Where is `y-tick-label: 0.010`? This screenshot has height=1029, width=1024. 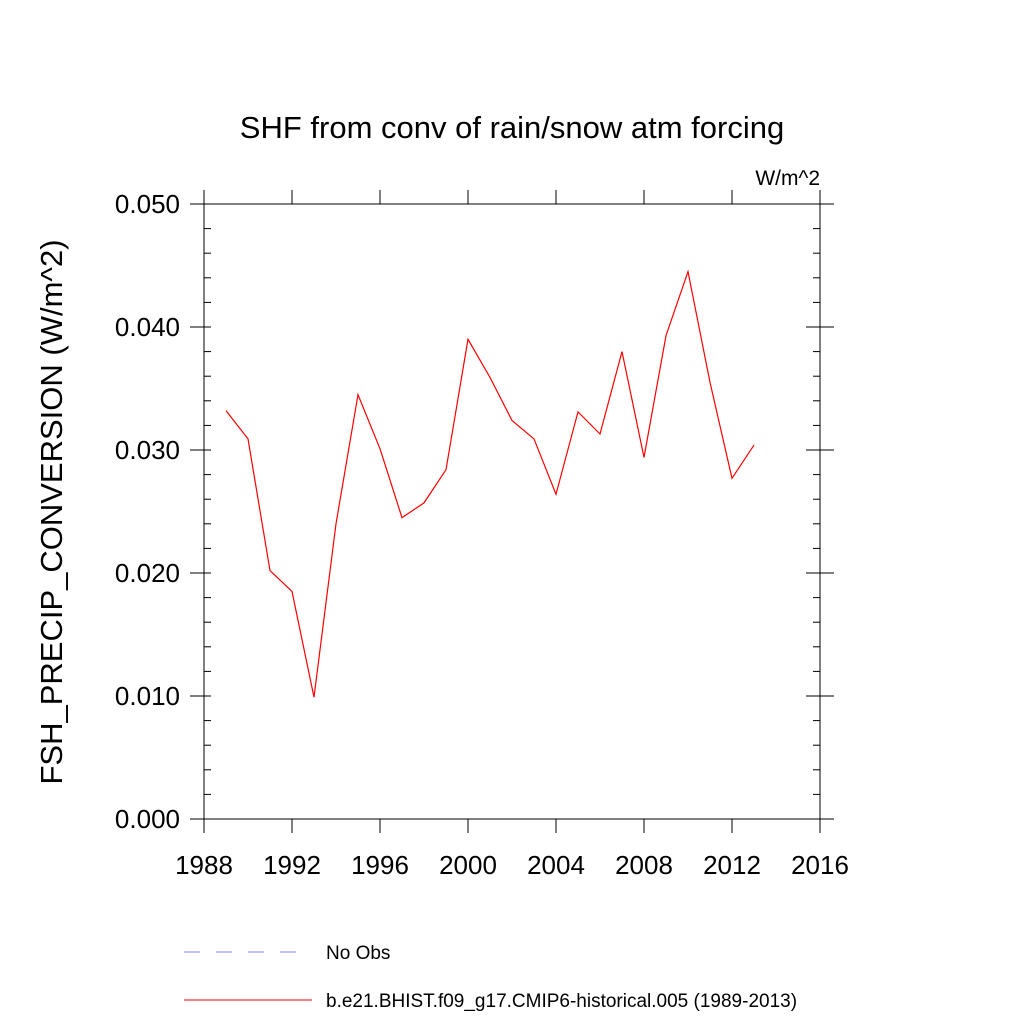
y-tick-label: 0.010 is located at coordinates (147, 696).